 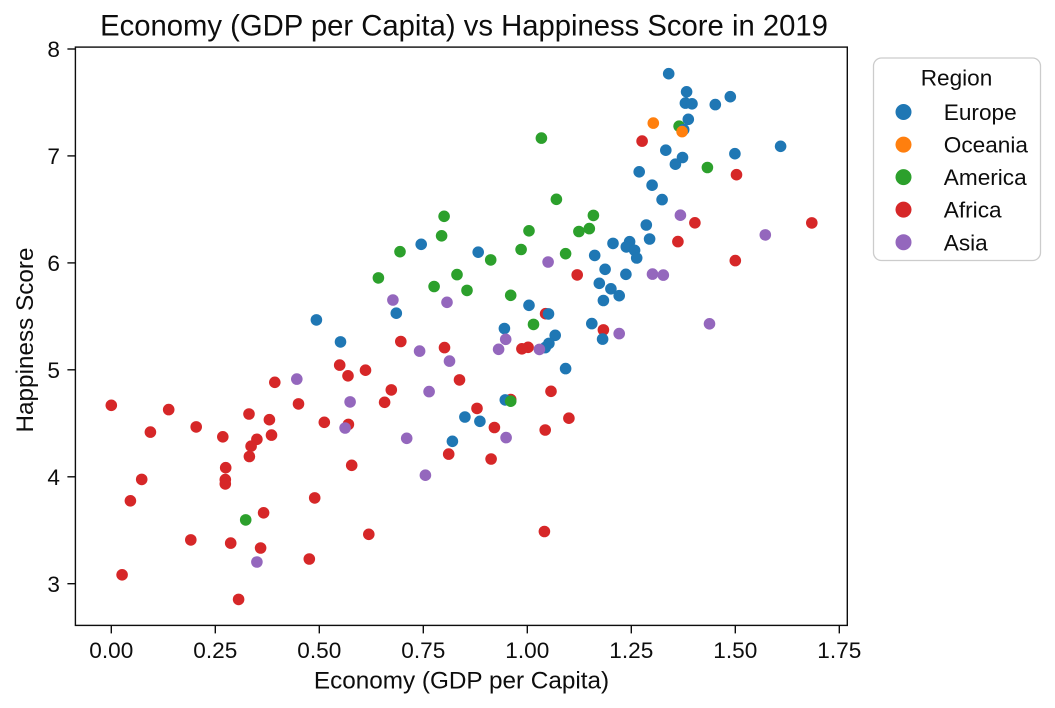 I want to click on svg-text: 0.50, so click(x=319, y=650).